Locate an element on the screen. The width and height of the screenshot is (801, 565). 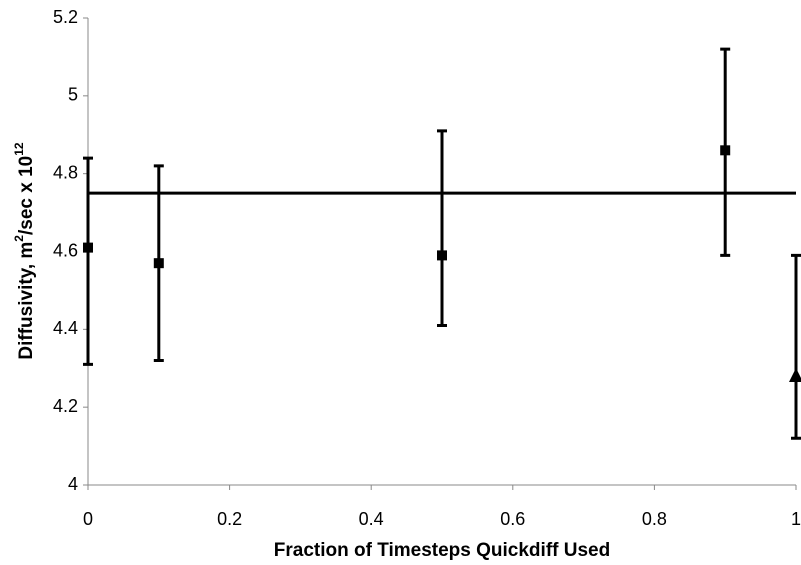
y-title-sup: 12 is located at coordinates (19, 149).